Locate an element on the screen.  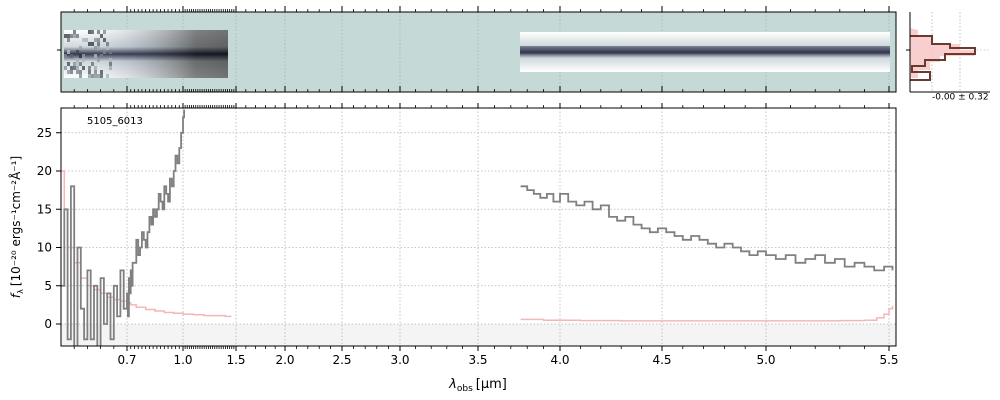
object-label: 5105_6013 is located at coordinates (115, 121).